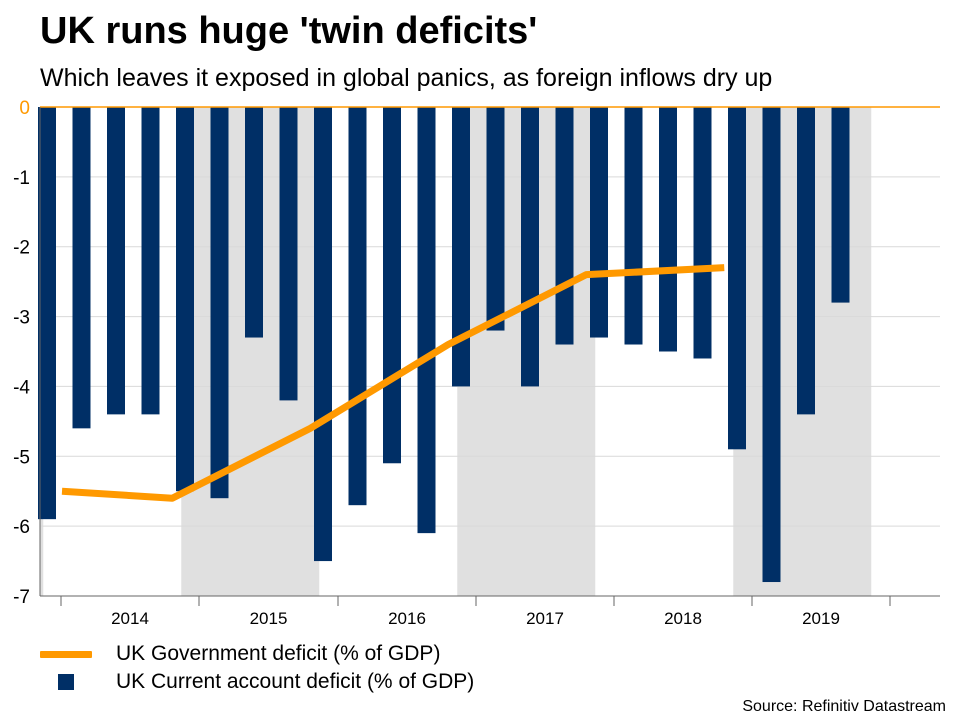  Describe the element at coordinates (683, 618) in the screenshot. I see `x-tick-label: 2018` at that location.